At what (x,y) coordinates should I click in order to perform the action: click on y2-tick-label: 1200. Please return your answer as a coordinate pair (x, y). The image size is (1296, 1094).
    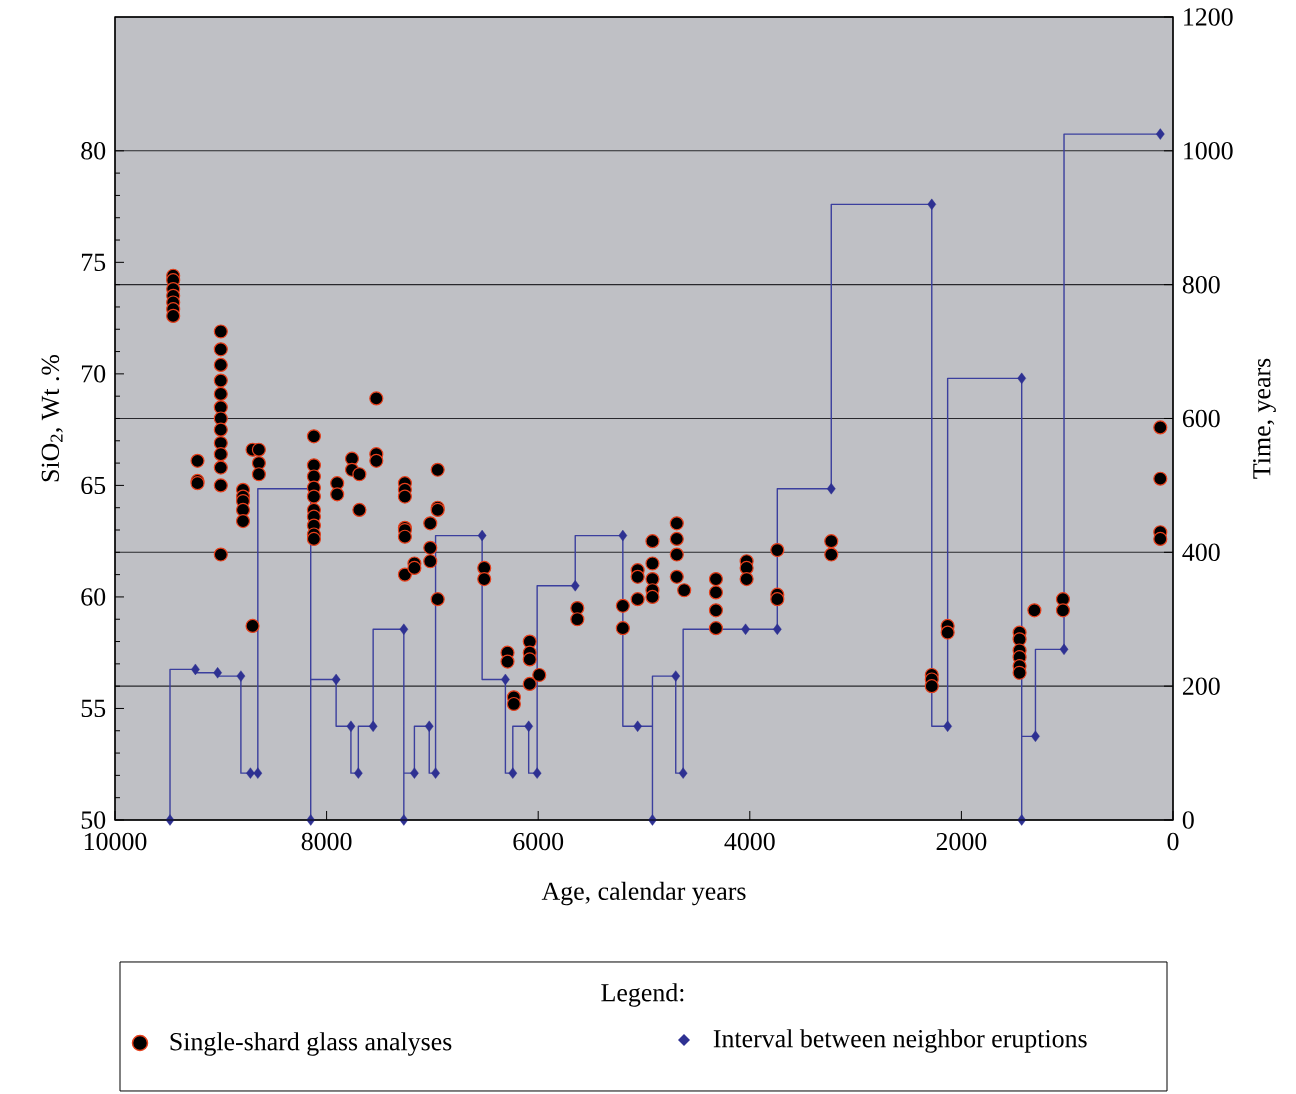
    Looking at the image, I should click on (1208, 17).